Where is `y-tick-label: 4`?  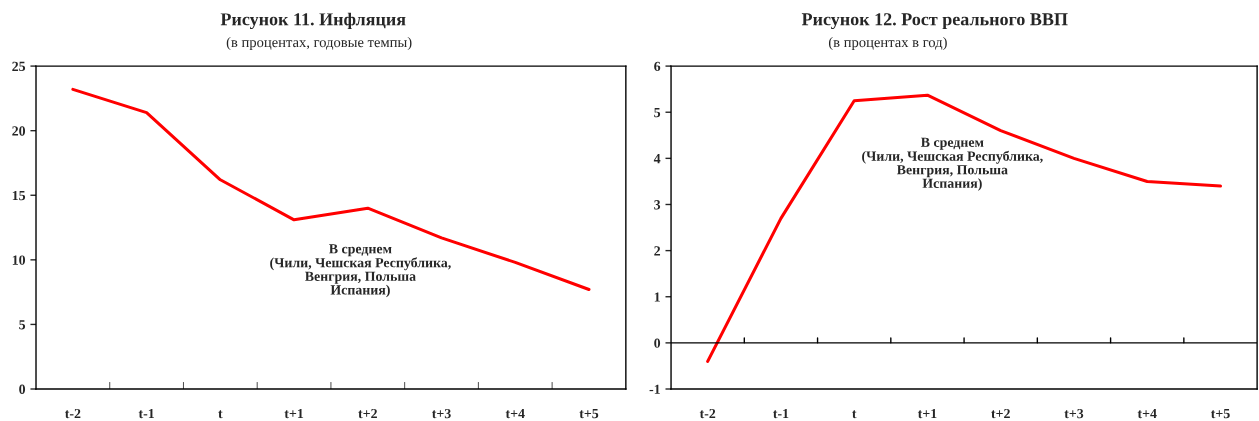
y-tick-label: 4 is located at coordinates (657, 159).